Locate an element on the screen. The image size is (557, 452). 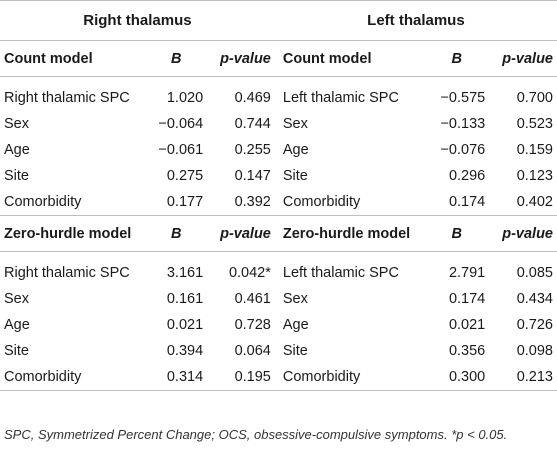
group-right-thalamus: Right thalamus is located at coordinates (137, 20).